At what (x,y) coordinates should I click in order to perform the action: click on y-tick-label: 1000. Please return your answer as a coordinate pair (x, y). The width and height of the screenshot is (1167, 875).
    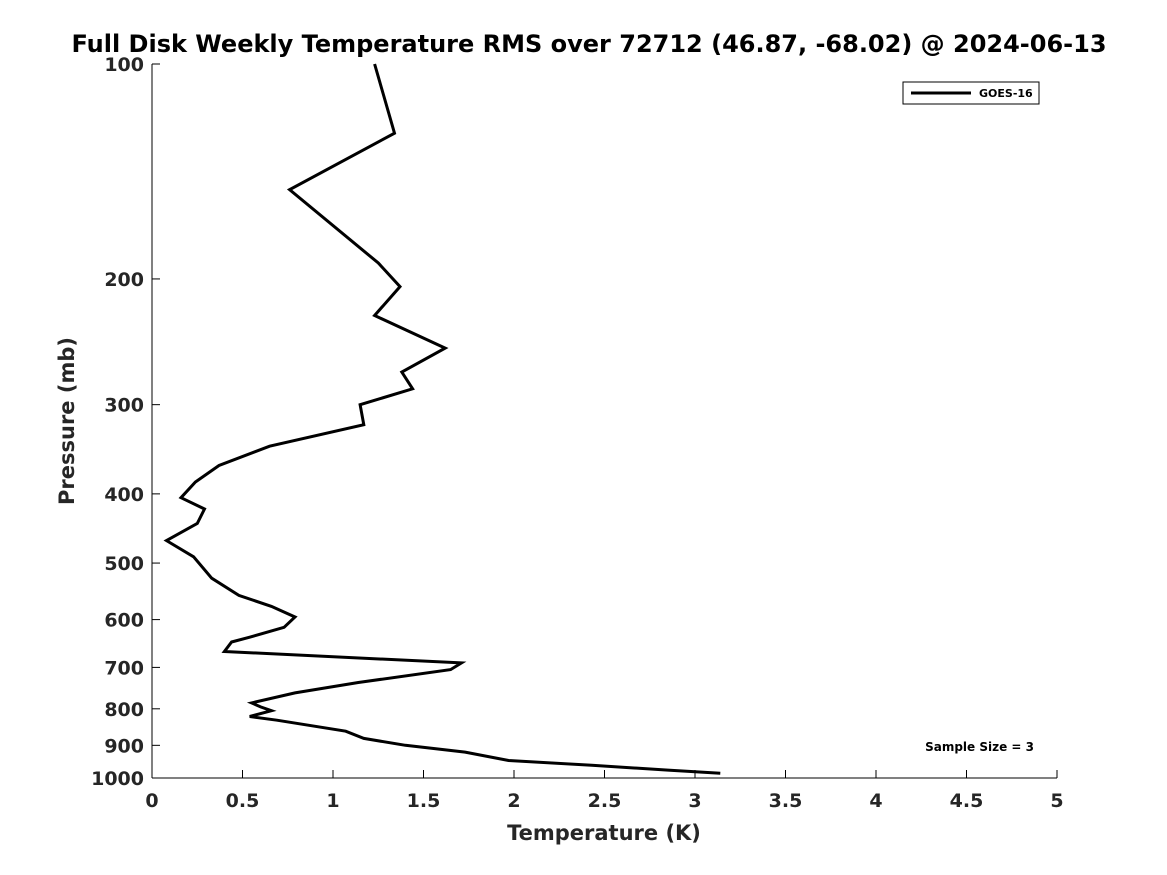
    Looking at the image, I should click on (117, 779).